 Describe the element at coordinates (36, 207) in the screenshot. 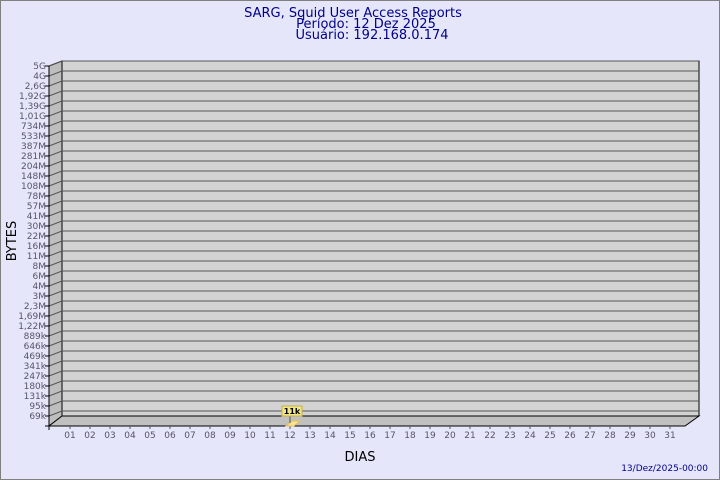

I see `y-tick-label: 57M` at that location.